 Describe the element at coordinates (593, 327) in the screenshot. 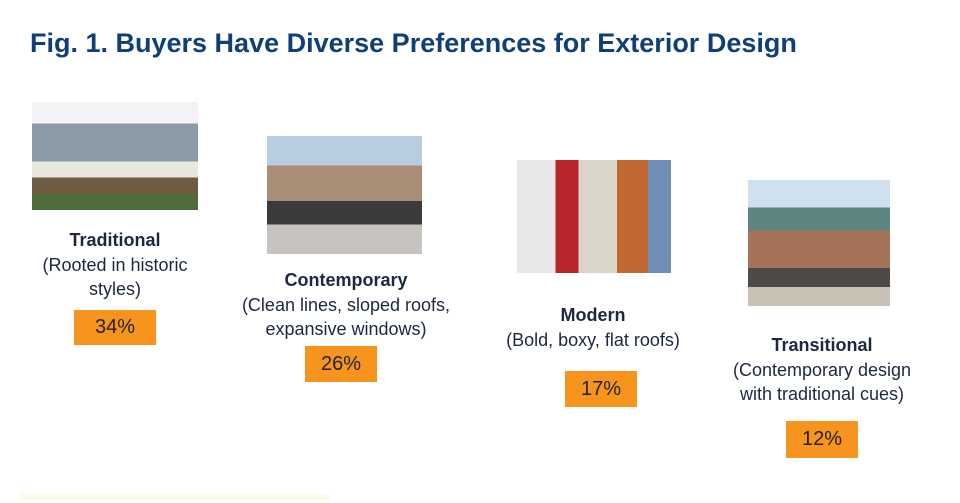

I see `modern-label: Modern (Bold, boxy, flat roofs)` at that location.